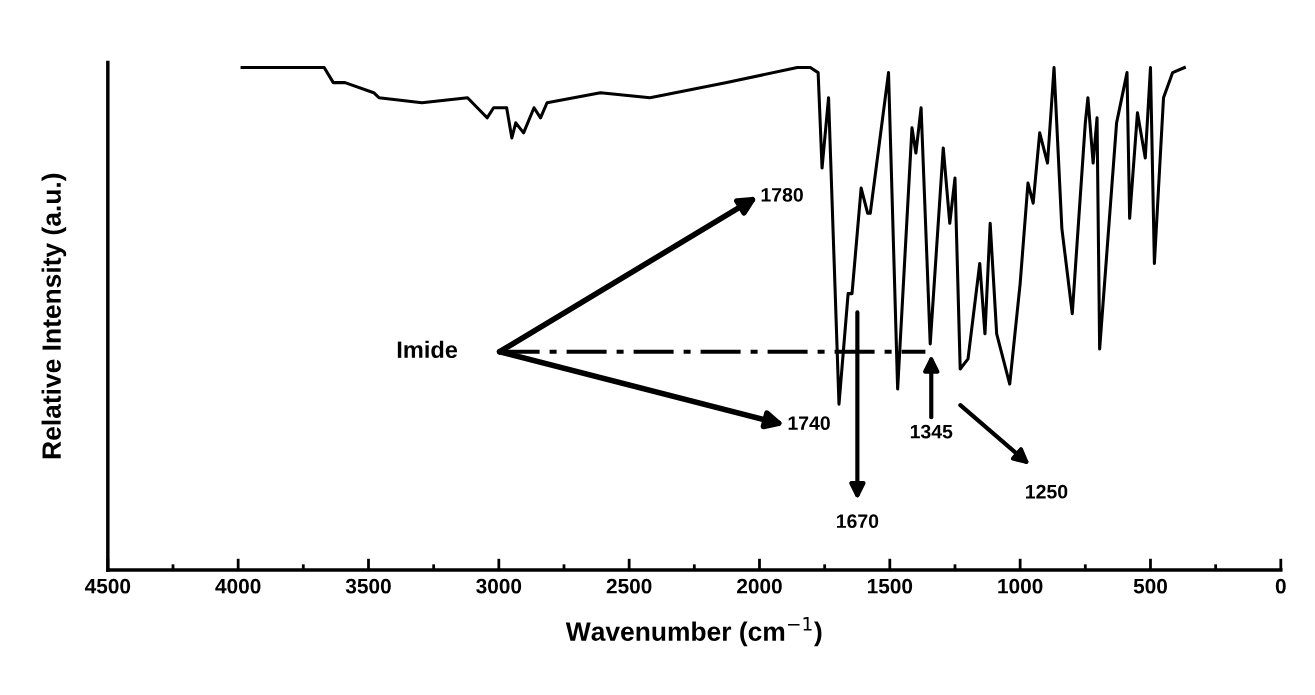  I want to click on annotation: 1740, so click(809, 423).